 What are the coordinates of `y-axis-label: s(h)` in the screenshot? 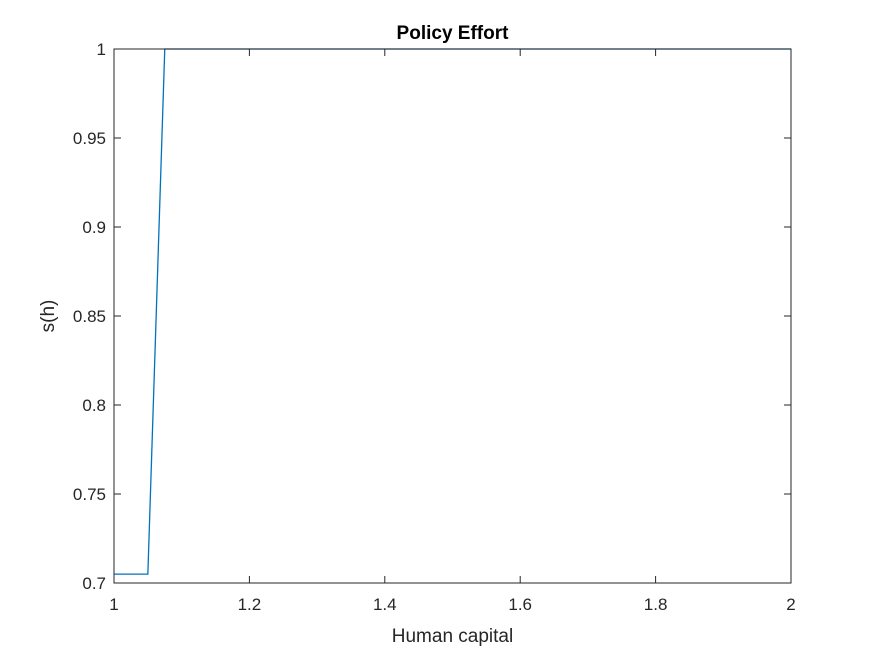 It's located at (48, 316).